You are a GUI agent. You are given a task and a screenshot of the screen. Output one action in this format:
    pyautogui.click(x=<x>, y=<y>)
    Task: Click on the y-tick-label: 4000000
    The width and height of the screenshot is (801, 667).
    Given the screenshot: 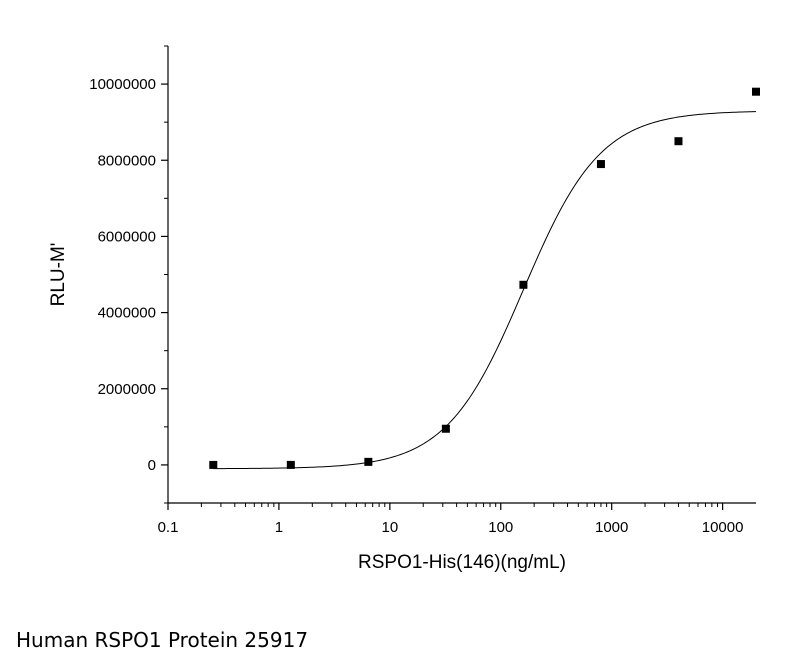 What is the action you would take?
    pyautogui.click(x=127, y=313)
    